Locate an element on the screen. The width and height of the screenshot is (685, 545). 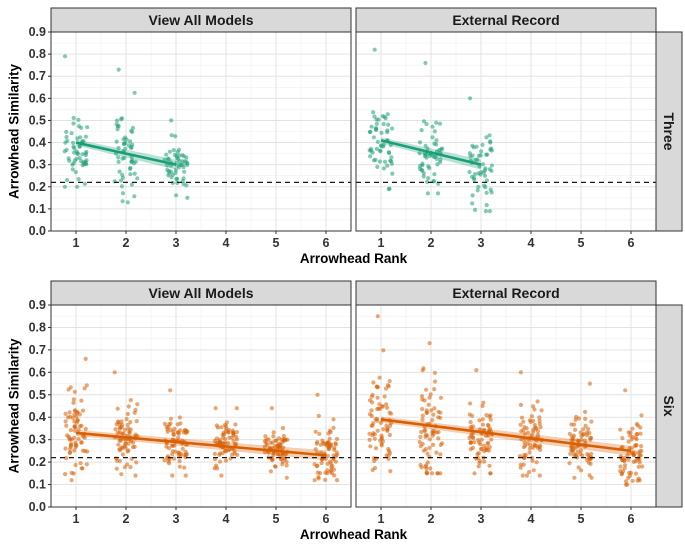
facet-strip-label: View All Models is located at coordinates (200, 293).